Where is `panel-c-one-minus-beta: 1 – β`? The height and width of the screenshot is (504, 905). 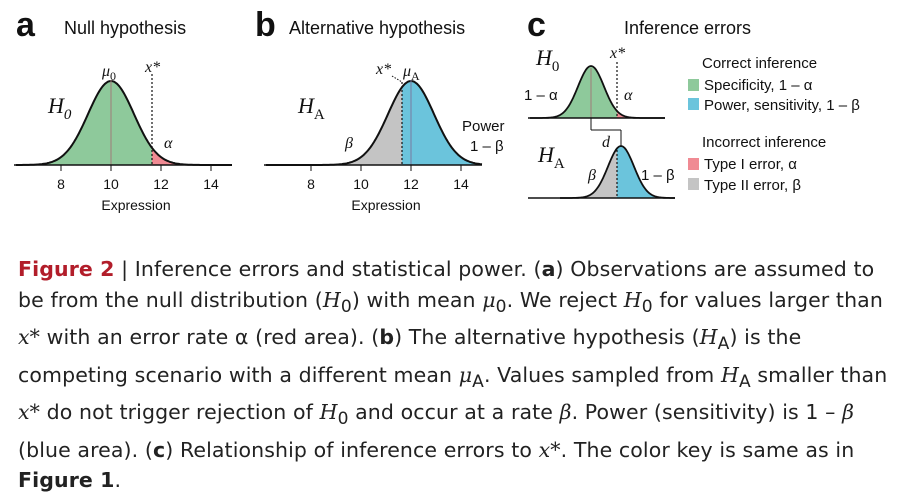 panel-c-one-minus-beta: 1 – β is located at coordinates (658, 175).